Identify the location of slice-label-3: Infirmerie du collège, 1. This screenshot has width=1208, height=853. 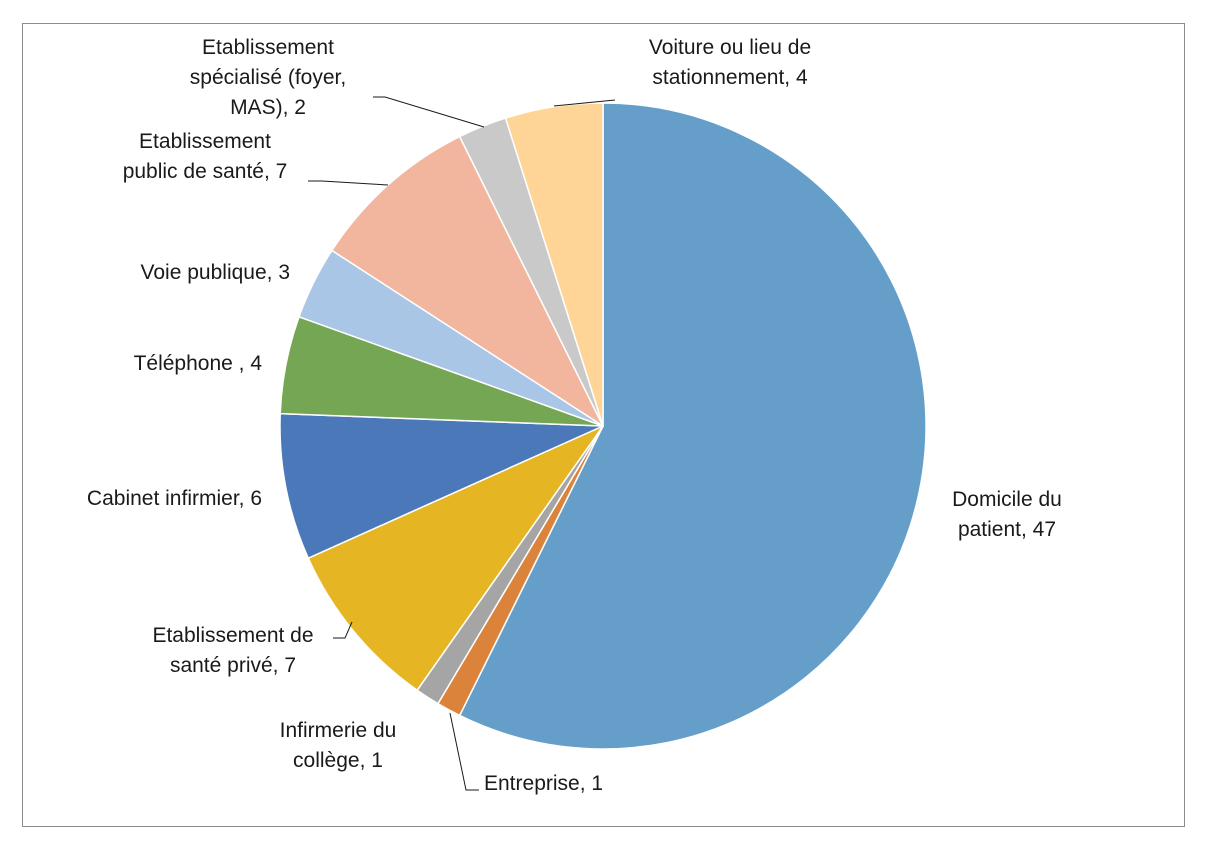
(338, 745).